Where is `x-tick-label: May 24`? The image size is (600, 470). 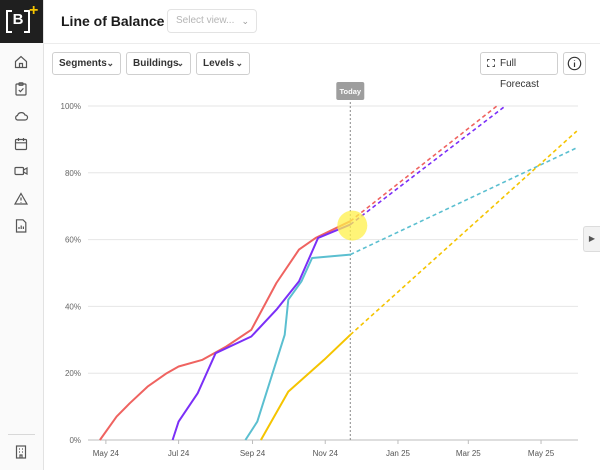
x-tick-label: May 24 is located at coordinates (106, 453).